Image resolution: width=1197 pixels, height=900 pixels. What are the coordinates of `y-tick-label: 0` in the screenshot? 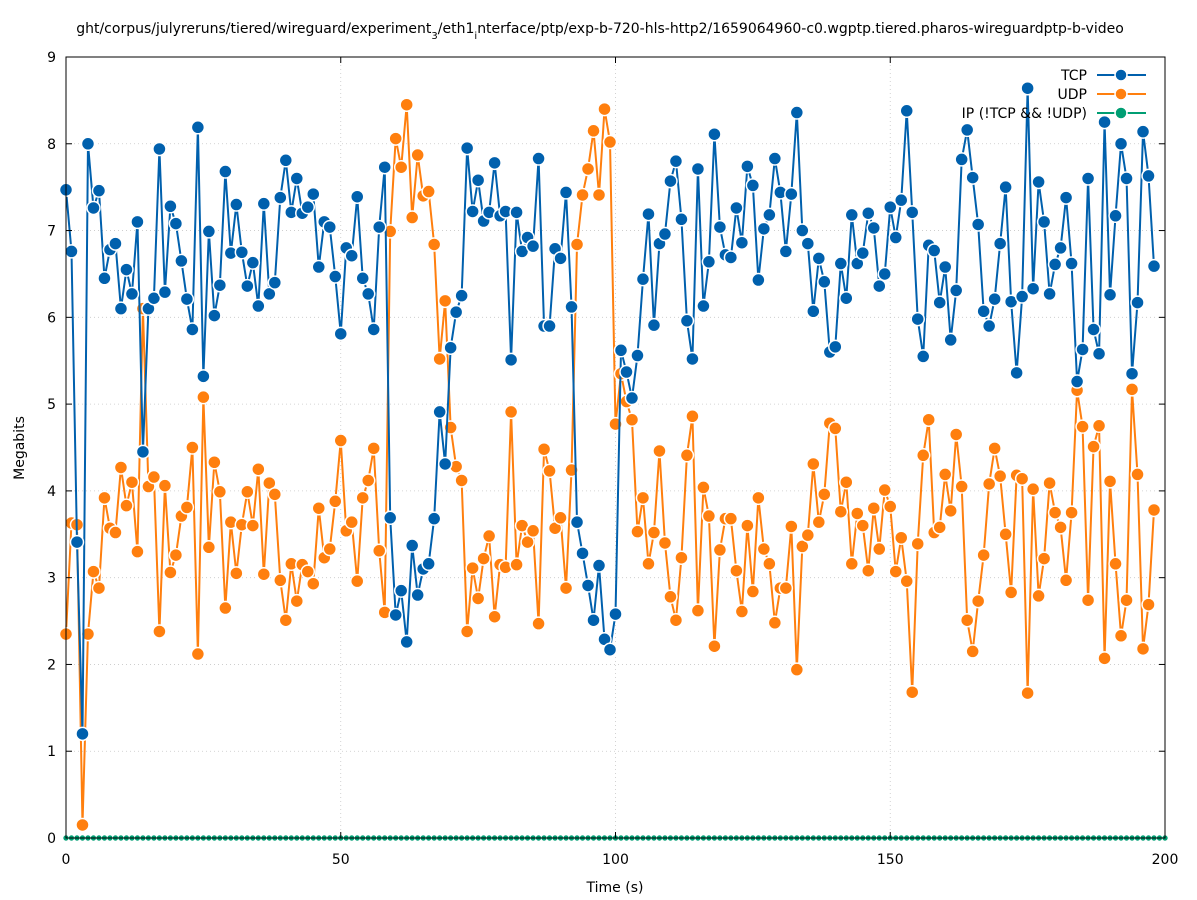 It's located at (51, 839).